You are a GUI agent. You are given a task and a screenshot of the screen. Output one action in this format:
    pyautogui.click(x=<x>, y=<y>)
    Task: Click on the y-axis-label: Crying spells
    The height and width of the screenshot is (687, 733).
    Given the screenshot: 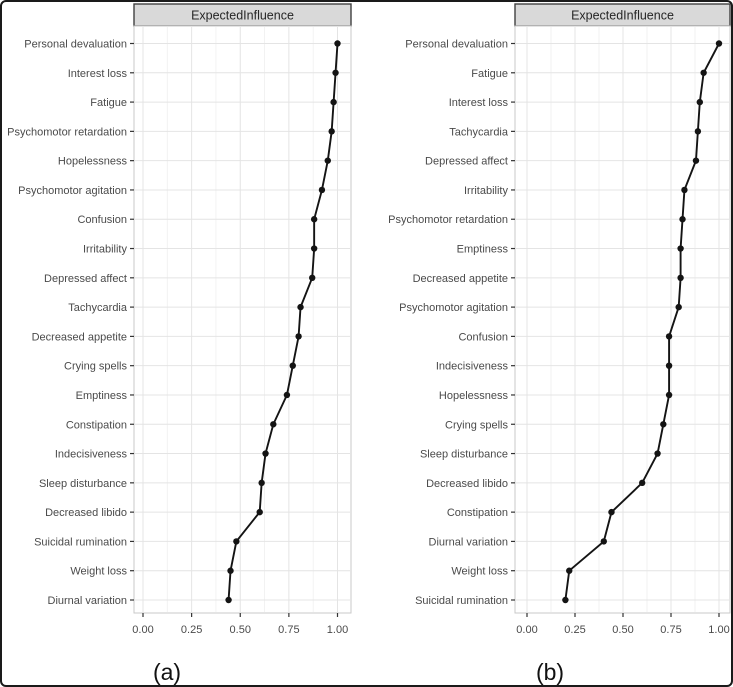 What is the action you would take?
    pyautogui.click(x=95, y=367)
    